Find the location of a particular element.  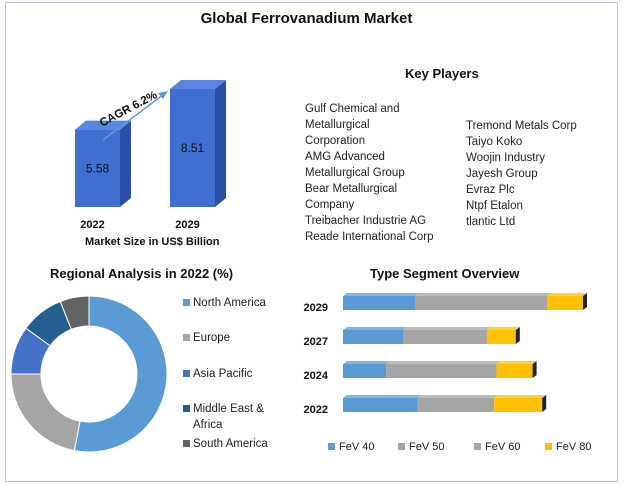

key-player-item: Evraz Plc is located at coordinates (490, 190).